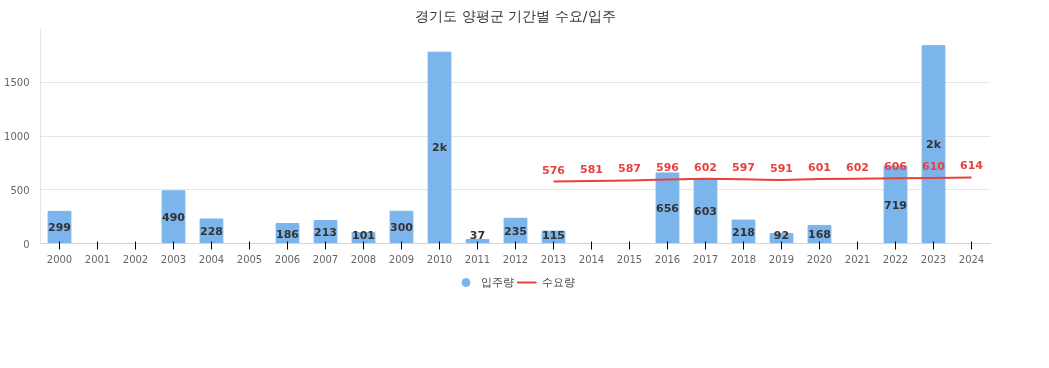 The width and height of the screenshot is (1049, 368). I want to click on x-tick-label: 2014, so click(591, 259).